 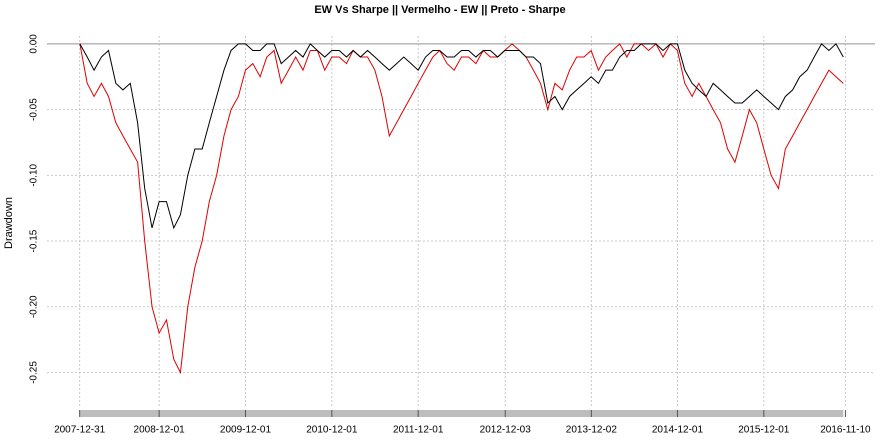 I want to click on y-tick-label: -0.25, so click(x=34, y=372).